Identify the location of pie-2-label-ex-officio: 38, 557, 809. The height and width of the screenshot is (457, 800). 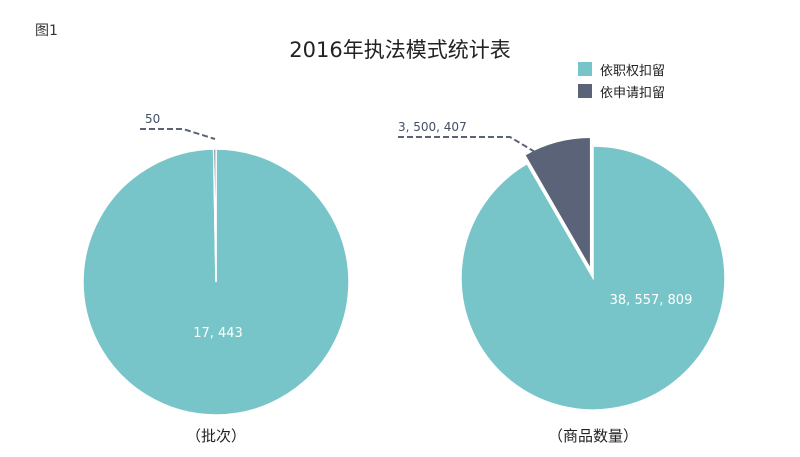
(651, 300).